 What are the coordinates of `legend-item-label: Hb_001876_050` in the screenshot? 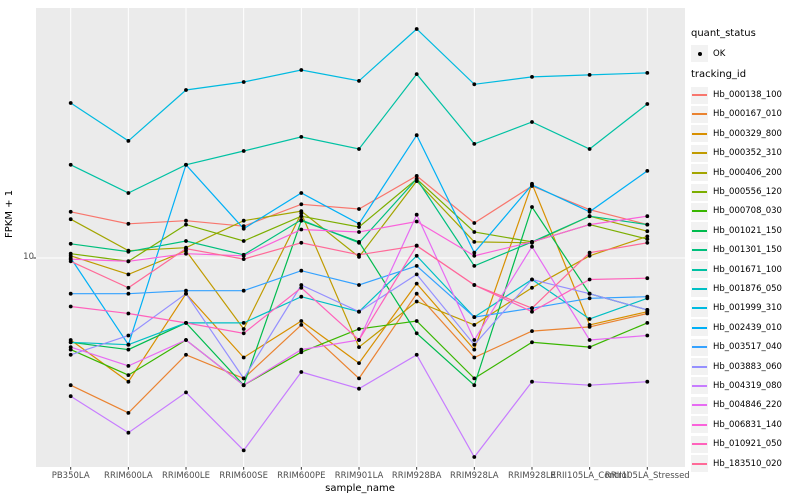 It's located at (747, 288).